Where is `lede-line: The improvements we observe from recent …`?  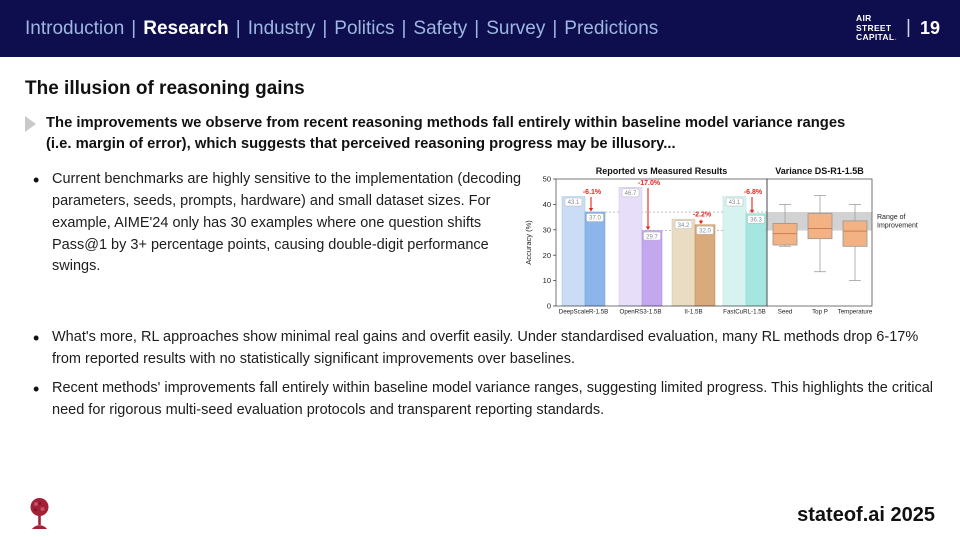 lede-line: The improvements we observe from recent … is located at coordinates (446, 123).